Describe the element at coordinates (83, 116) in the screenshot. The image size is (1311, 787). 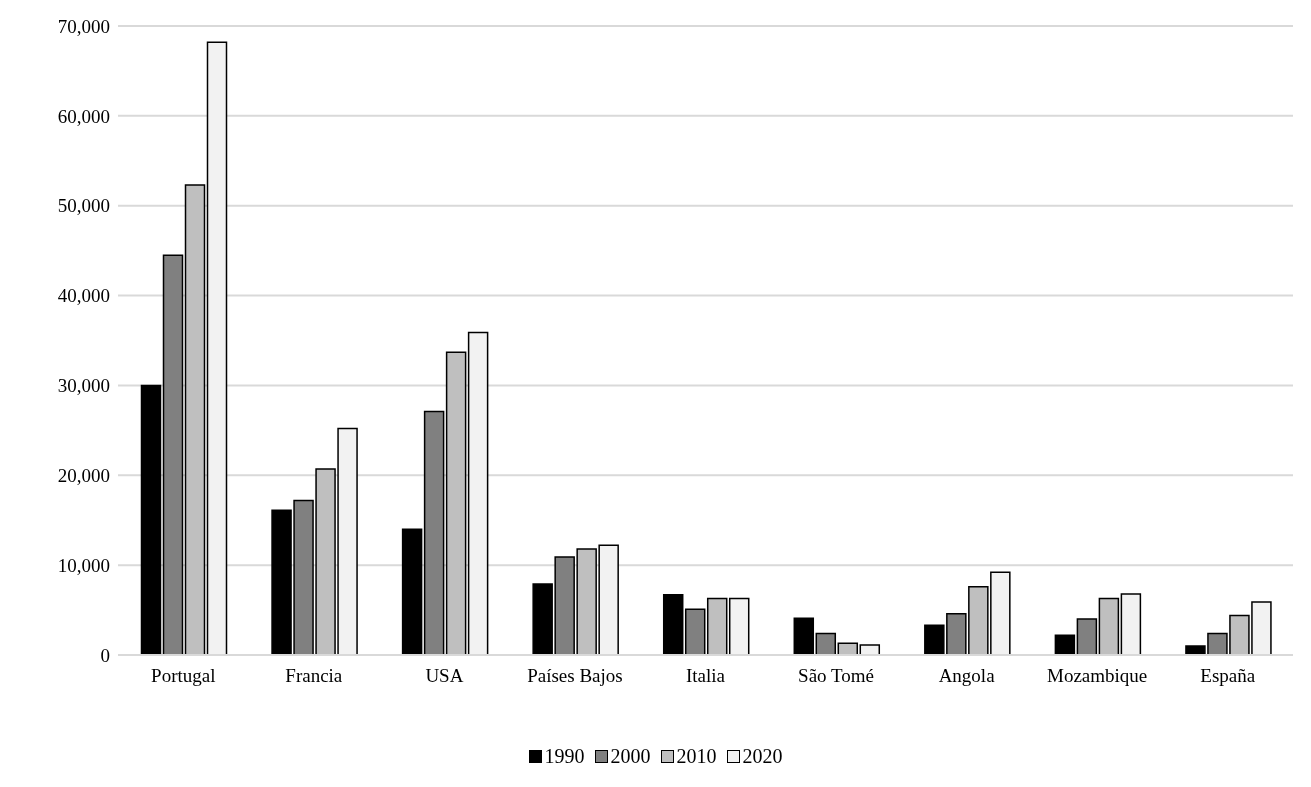
I see `y-tick-label: 60,000` at that location.